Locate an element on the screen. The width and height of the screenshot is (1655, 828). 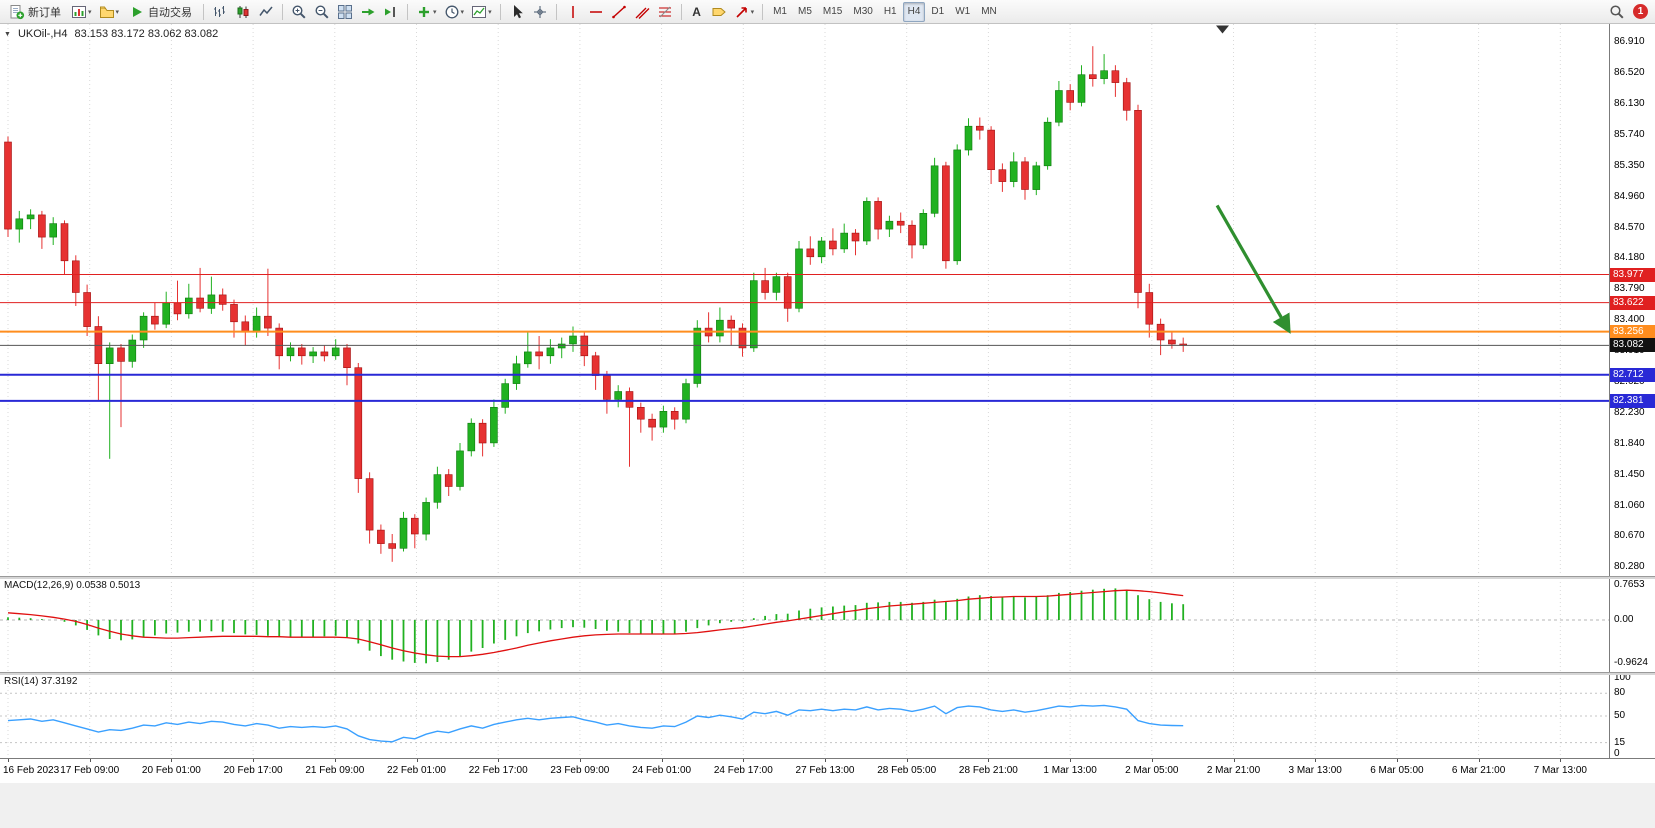
new-order-button: 新订单 is located at coordinates (35, 12).